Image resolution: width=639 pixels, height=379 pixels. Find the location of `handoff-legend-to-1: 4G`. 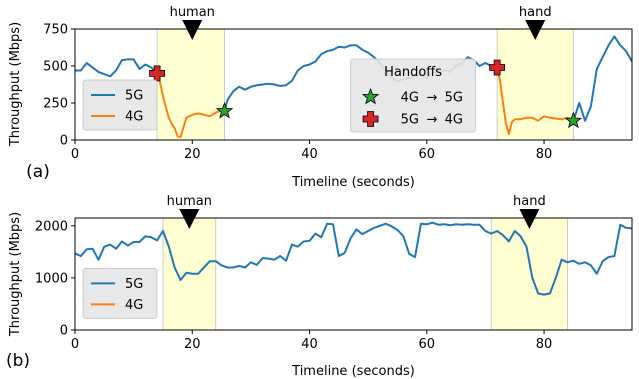

handoff-legend-to-1: 4G is located at coordinates (454, 120).